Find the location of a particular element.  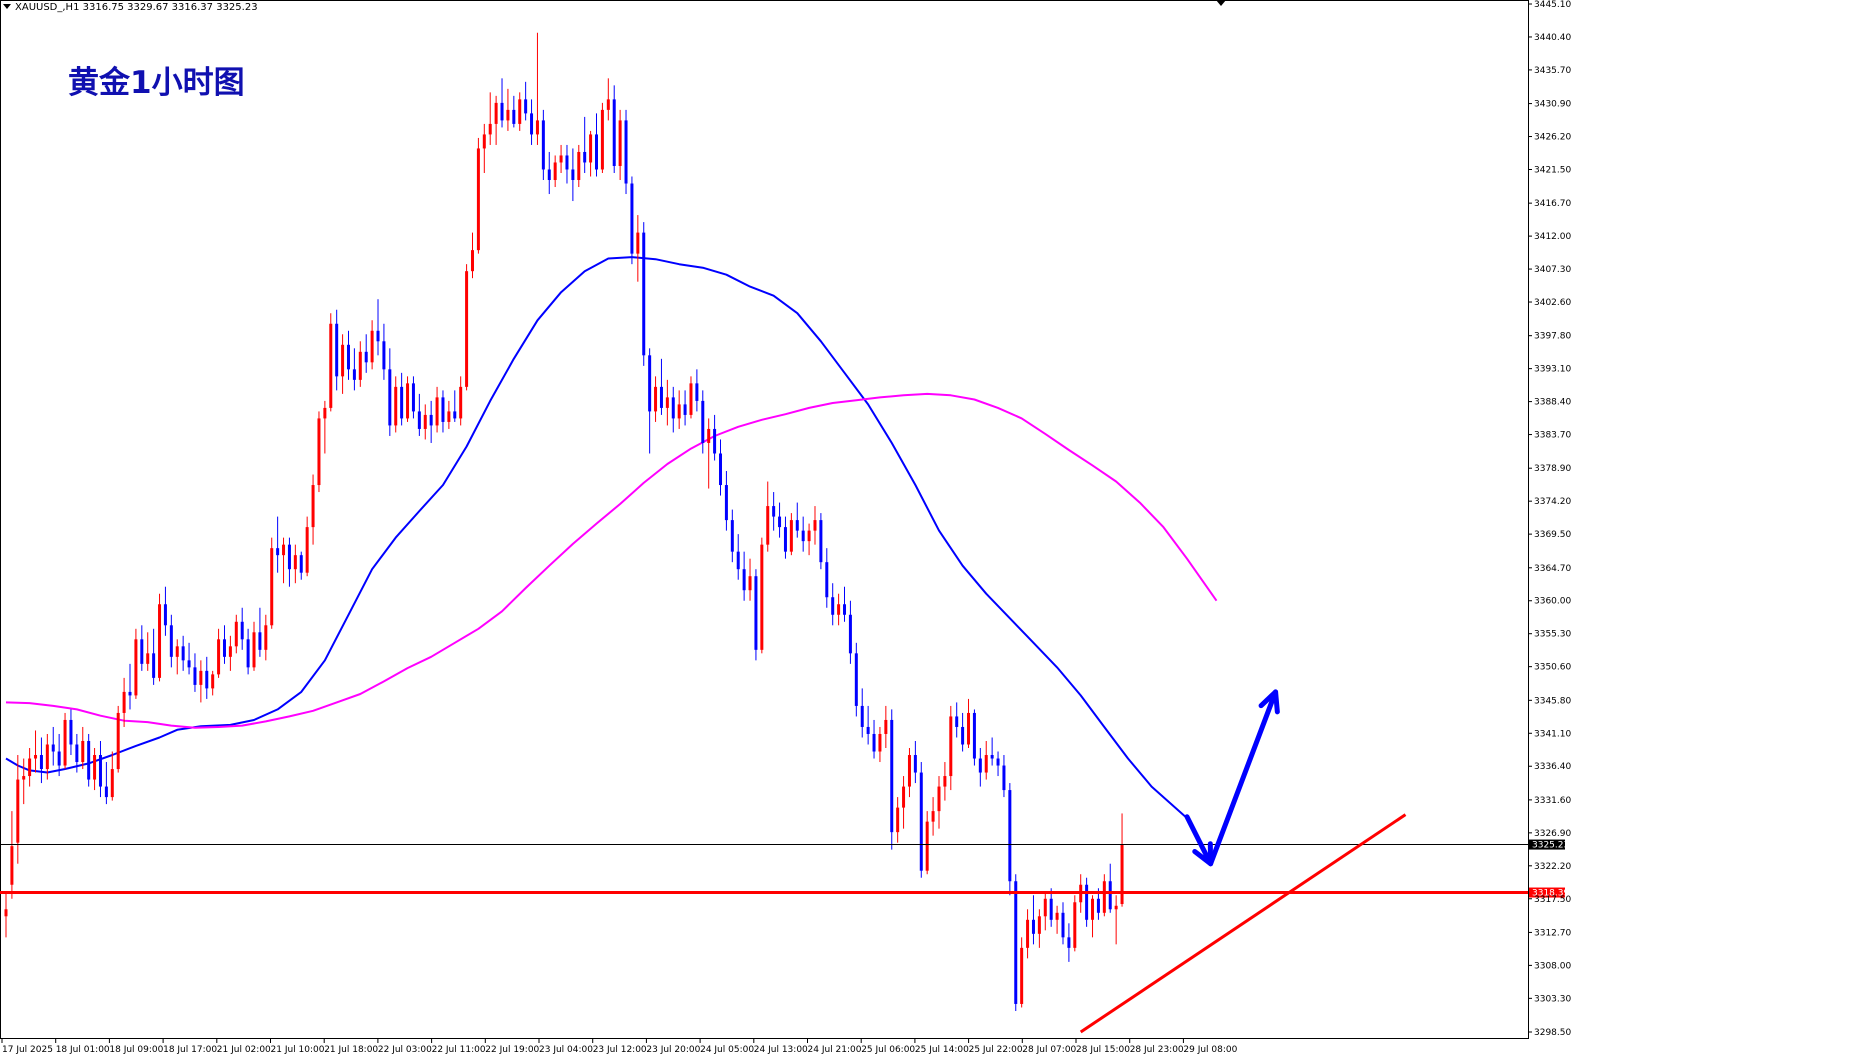

y-tick-label: 3303.30 is located at coordinates (1552, 999).